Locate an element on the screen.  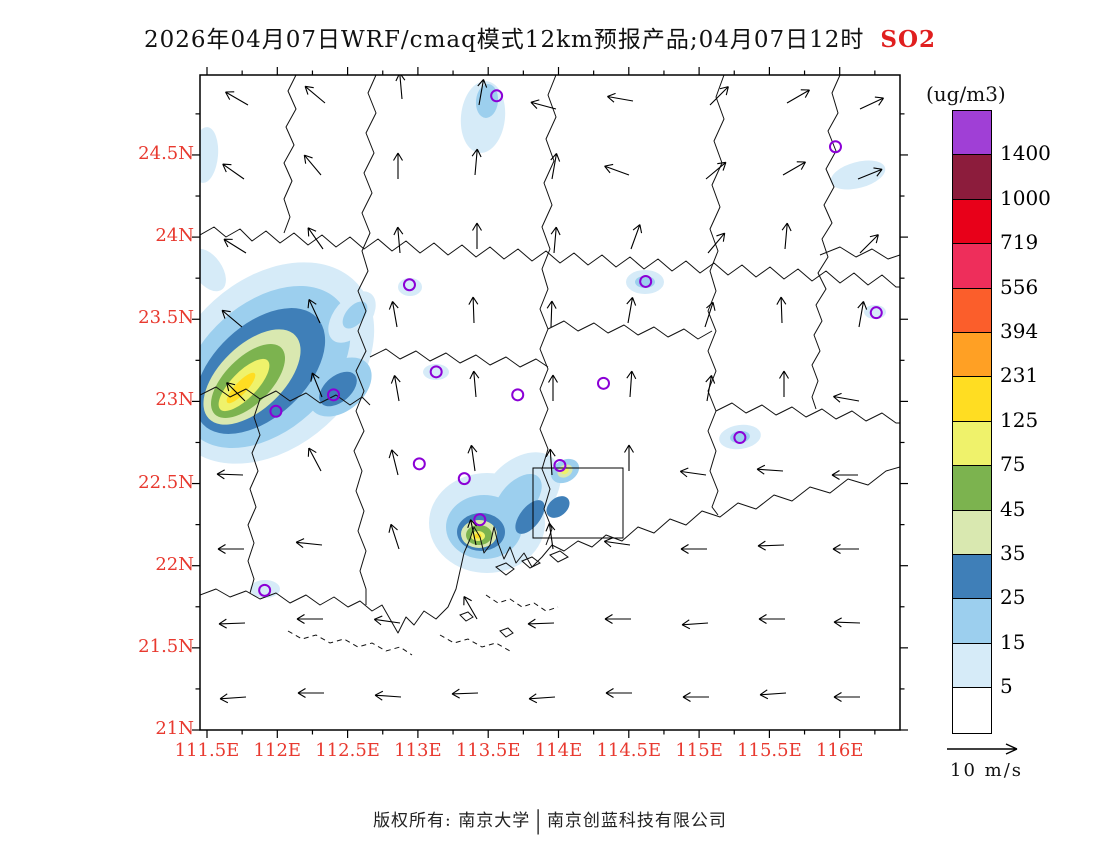
x-tick-label: 111.5E is located at coordinates (207, 750).